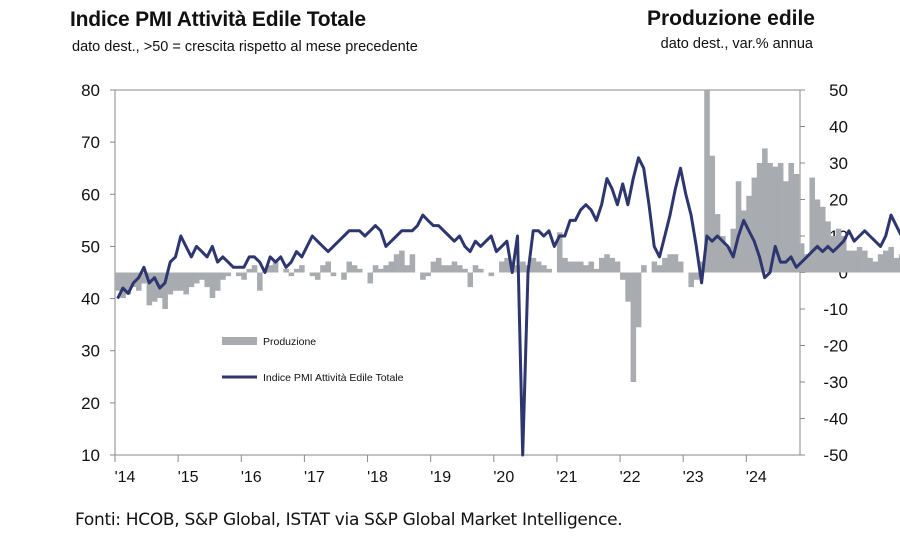  Describe the element at coordinates (333, 378) in the screenshot. I see `legend-line-label: Indice PMI Attività Edile Totale` at that location.